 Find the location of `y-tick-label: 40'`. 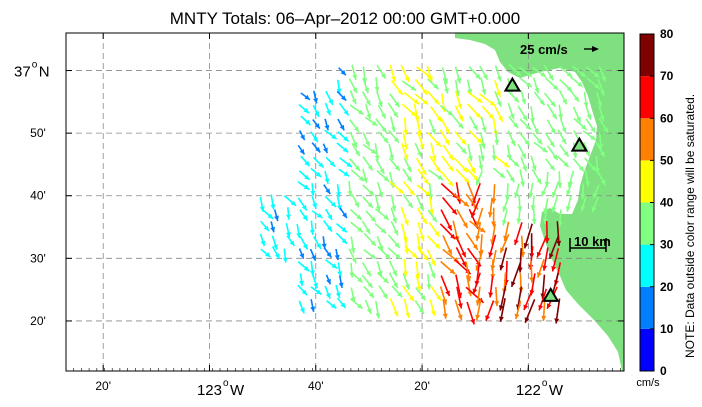

y-tick-label: 40' is located at coordinates (38, 196).